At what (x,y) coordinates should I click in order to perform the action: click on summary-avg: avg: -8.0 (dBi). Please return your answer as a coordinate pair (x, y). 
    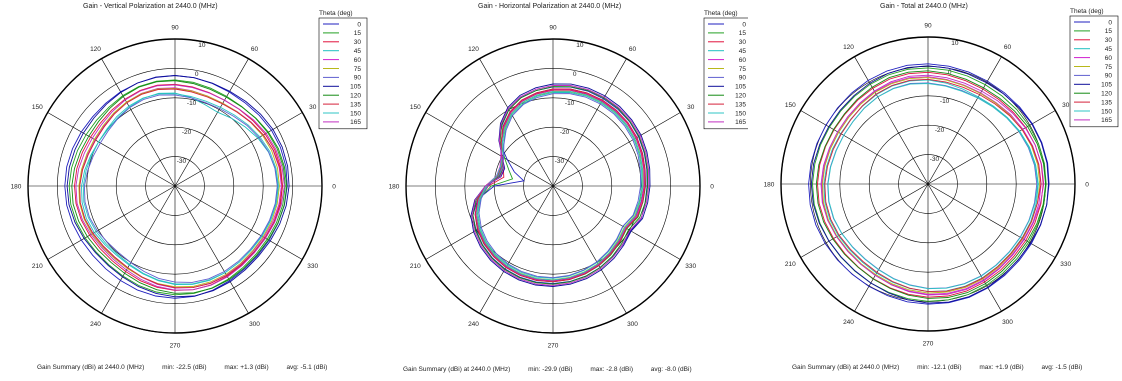
    Looking at the image, I should click on (671, 369).